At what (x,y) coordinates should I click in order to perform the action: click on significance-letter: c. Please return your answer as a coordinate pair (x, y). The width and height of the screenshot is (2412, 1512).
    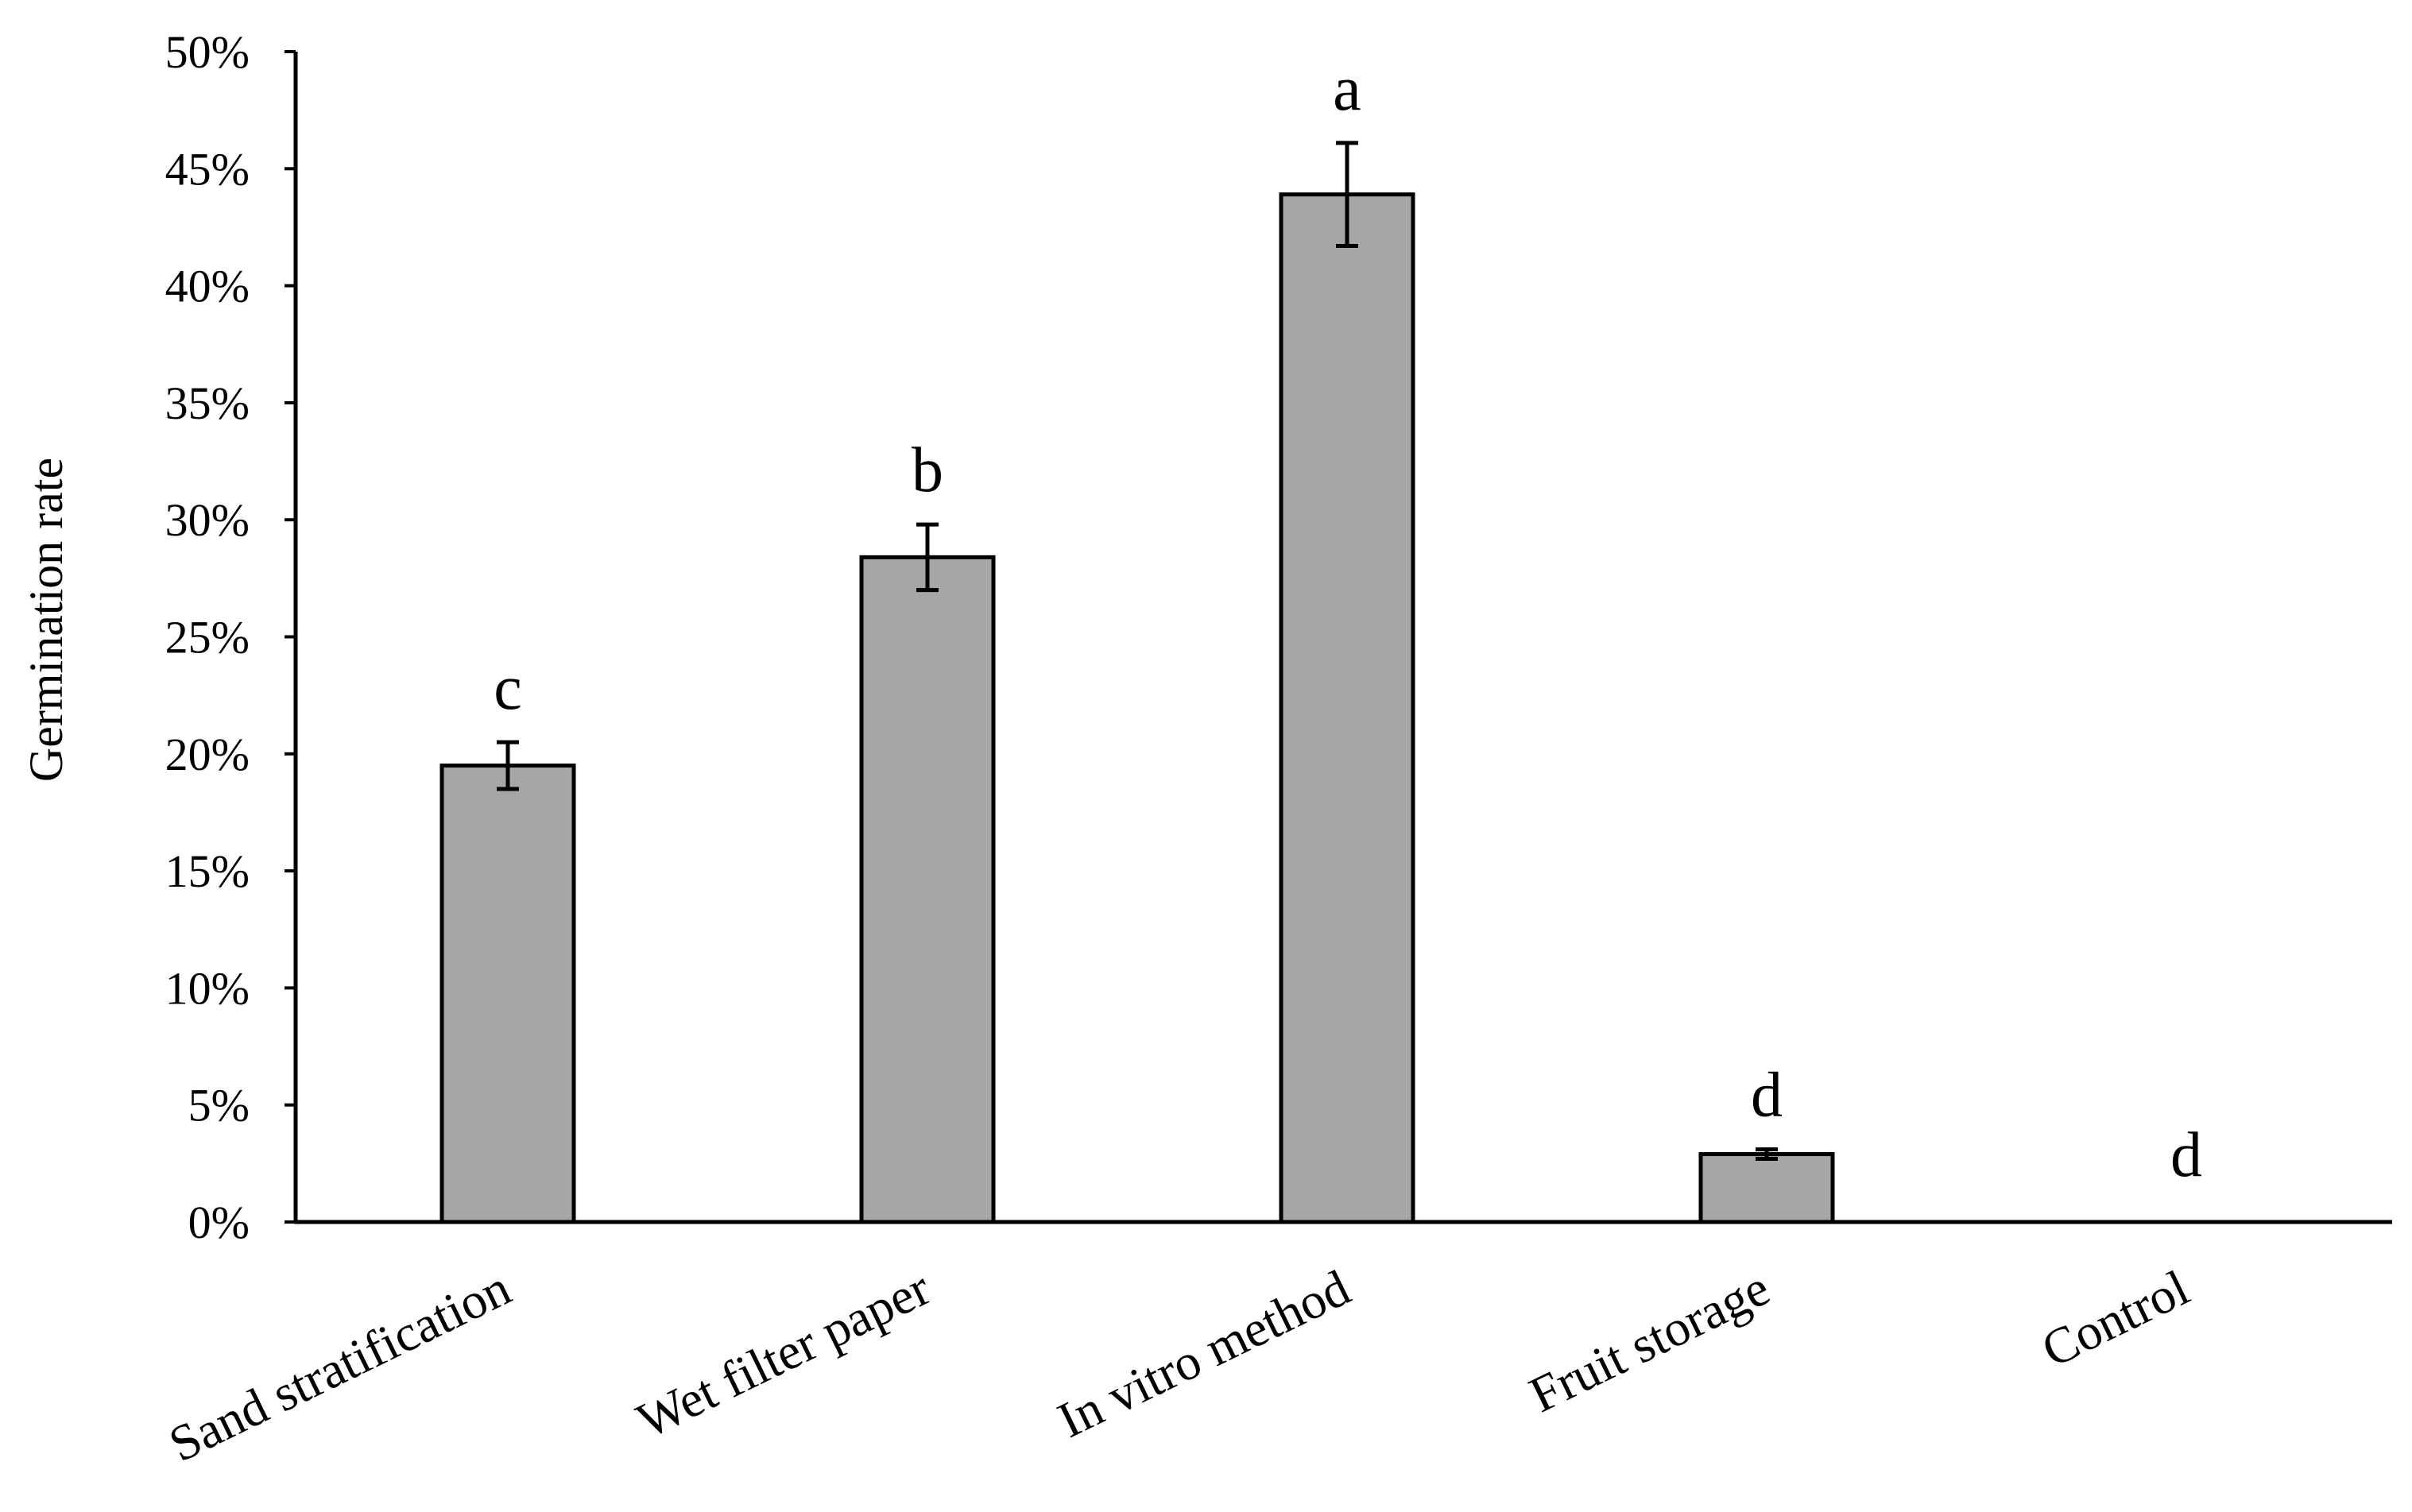
    Looking at the image, I should click on (508, 688).